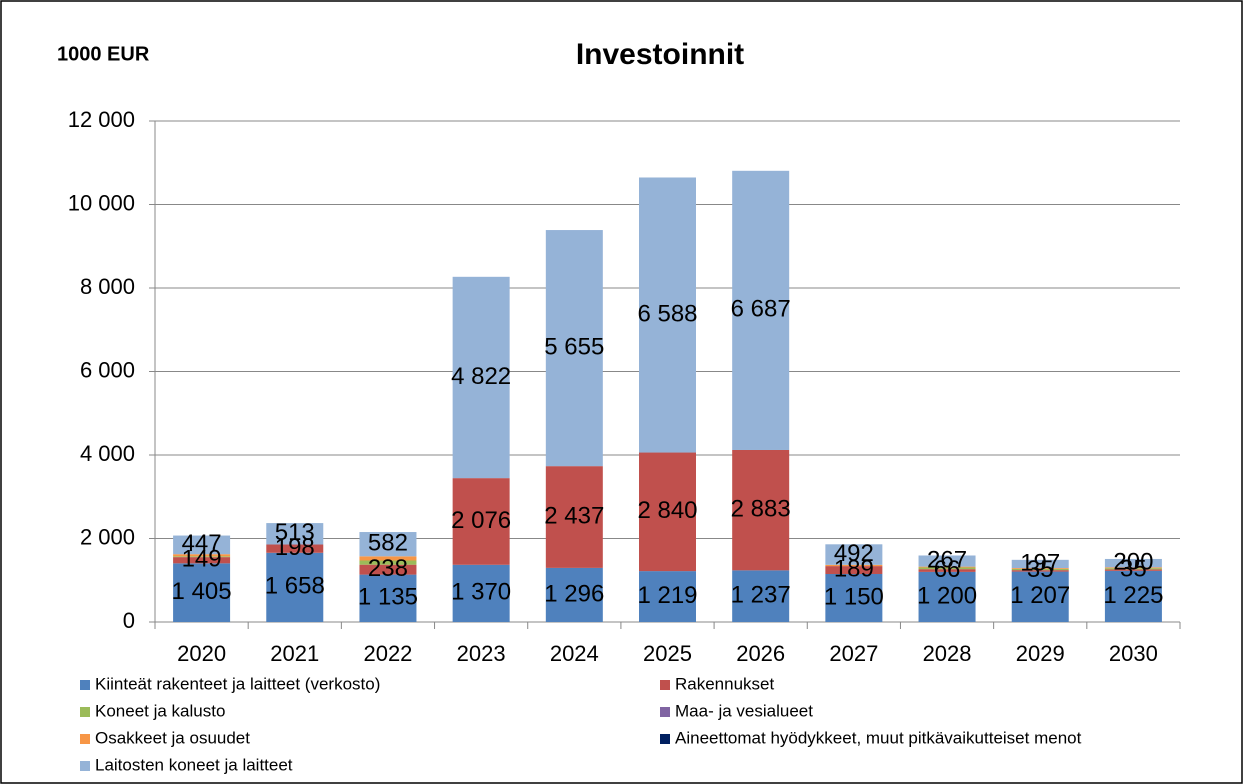 This screenshot has height=784, width=1243. I want to click on data-label: 267, so click(947, 559).